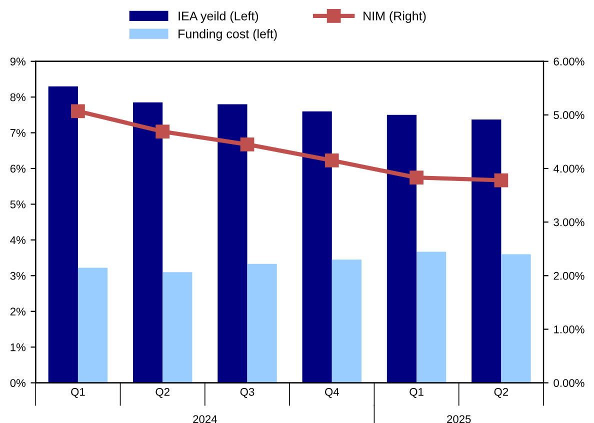 The width and height of the screenshot is (594, 423). I want to click on y2-tick-label: 5.00%, so click(569, 115).